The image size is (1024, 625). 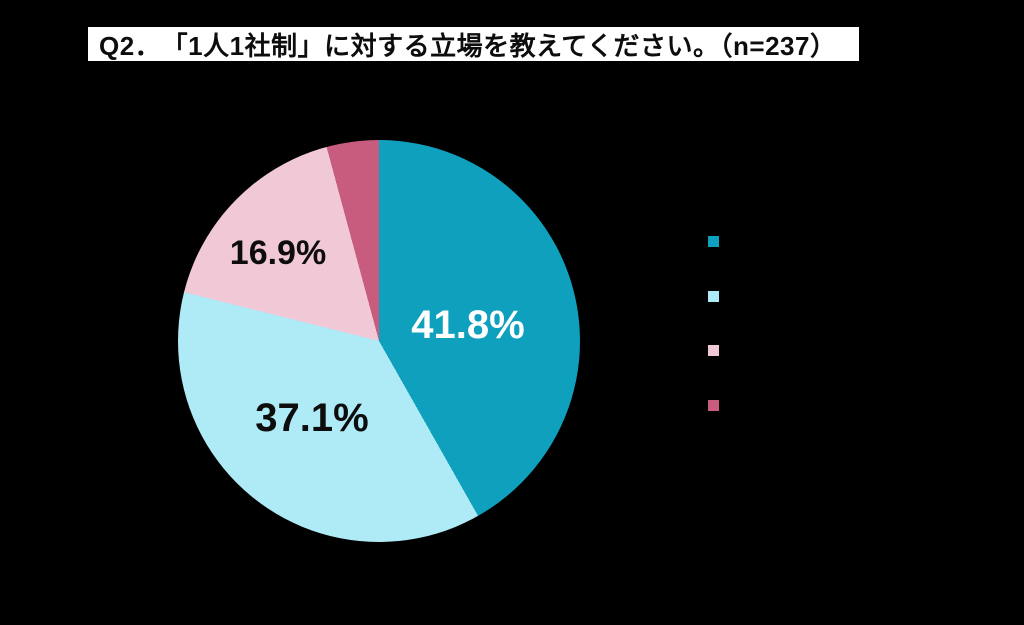 I want to click on chart-title-band: Q2． 「1人1社制」に対する立場を教えてください。（n=237）, so click(x=473, y=44).